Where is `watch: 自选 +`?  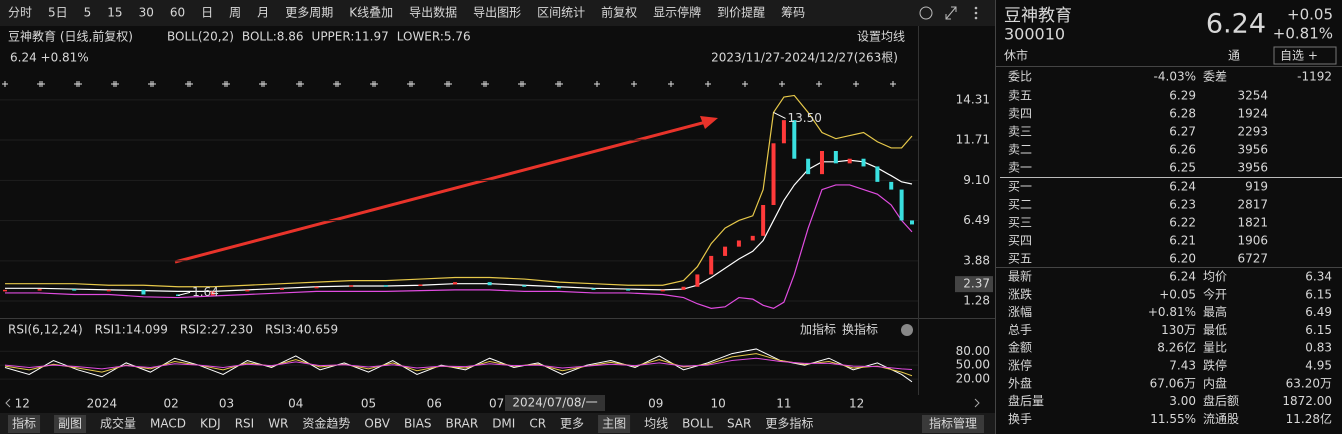
watch: 自选 + is located at coordinates (1299, 56).